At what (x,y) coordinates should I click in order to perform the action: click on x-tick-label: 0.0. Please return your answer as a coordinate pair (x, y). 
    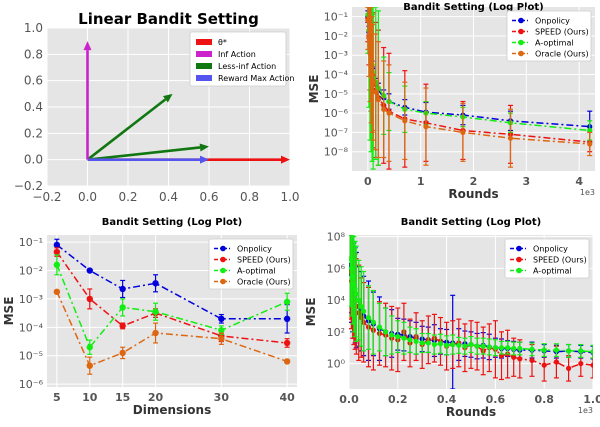
    Looking at the image, I should click on (87, 197).